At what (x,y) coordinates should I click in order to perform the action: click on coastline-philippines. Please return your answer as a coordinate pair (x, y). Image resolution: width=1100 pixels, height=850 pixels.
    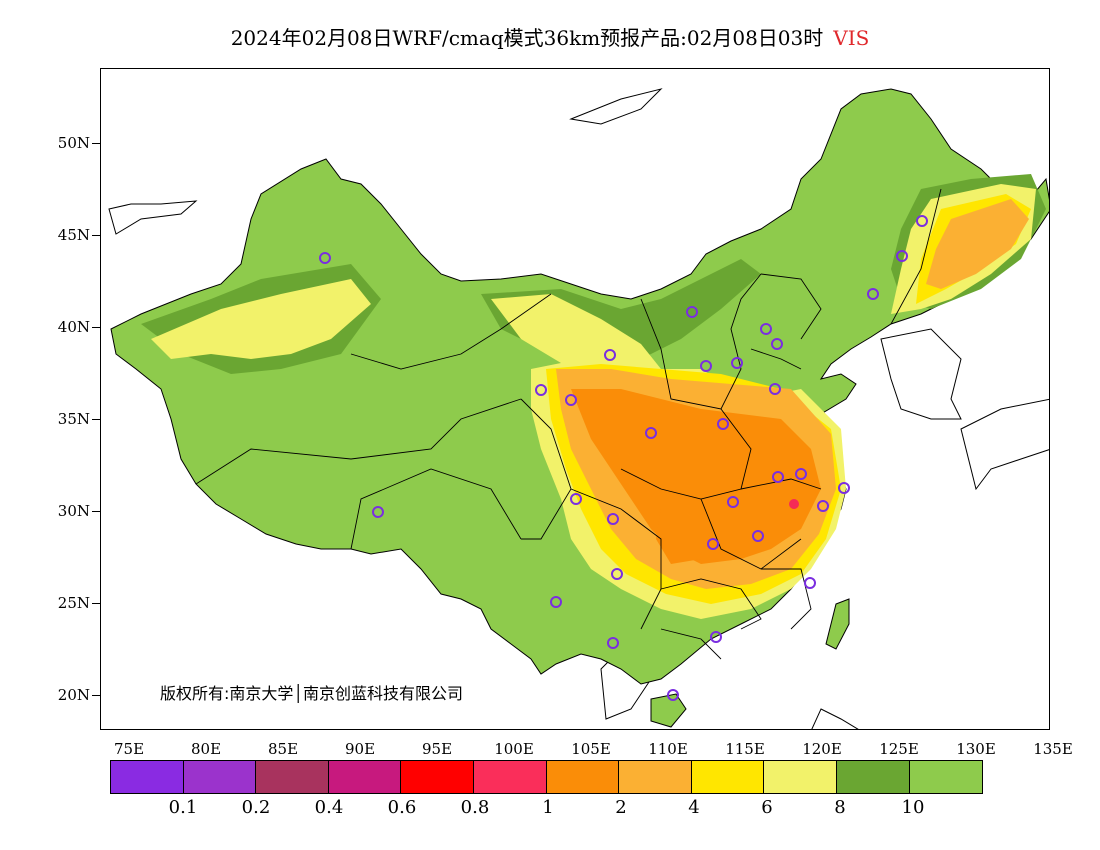
    Looking at the image, I should click on (835, 718).